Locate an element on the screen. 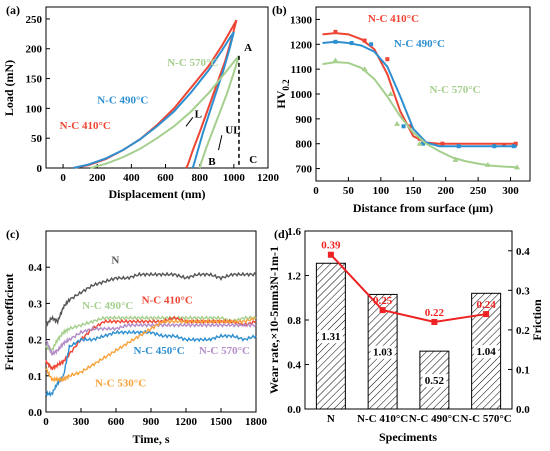 This screenshot has height=451, width=550. unload-curve-red is located at coordinates (211, 94).